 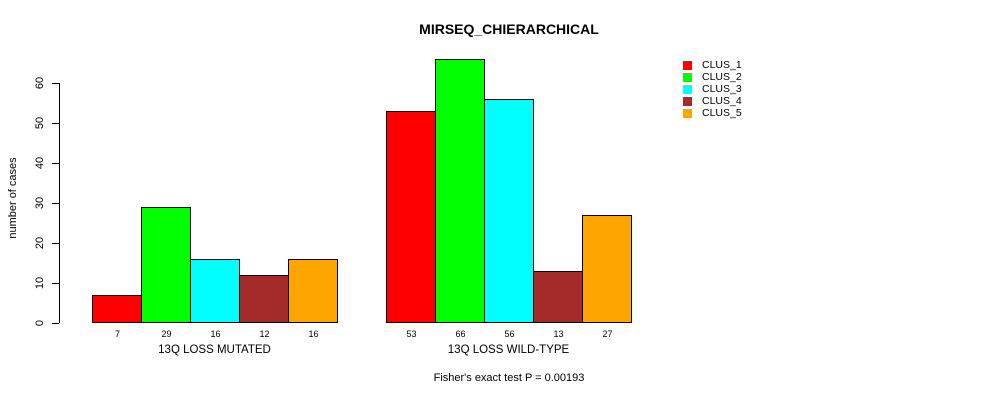 I want to click on legend-label: CLUS_4, so click(x=722, y=101).